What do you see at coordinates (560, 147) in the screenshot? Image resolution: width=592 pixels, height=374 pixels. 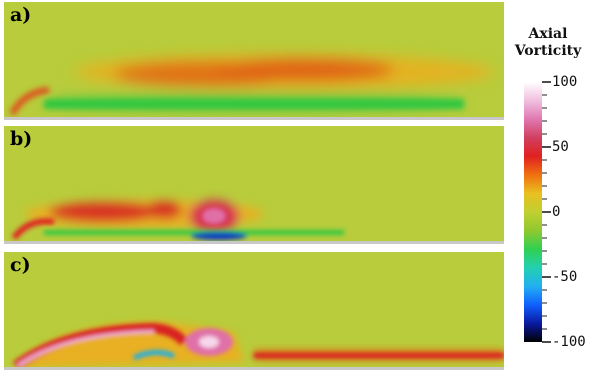 I see `colorbar-tick-label: 50` at bounding box center [560, 147].